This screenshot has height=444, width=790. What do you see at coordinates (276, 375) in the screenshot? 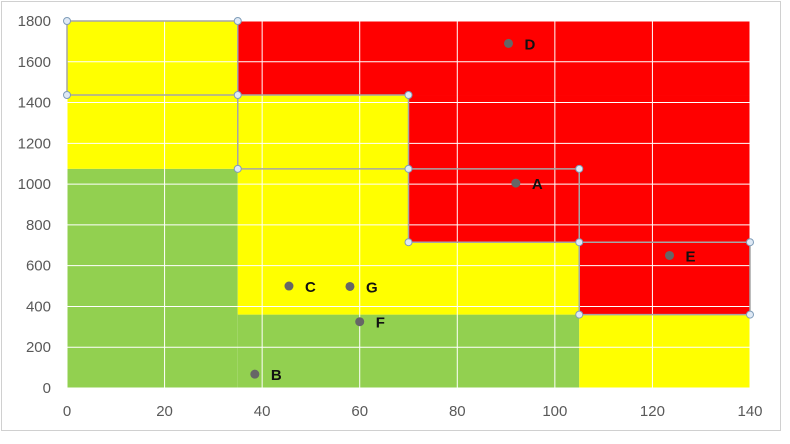
I see `point-b-label: B` at bounding box center [276, 375].